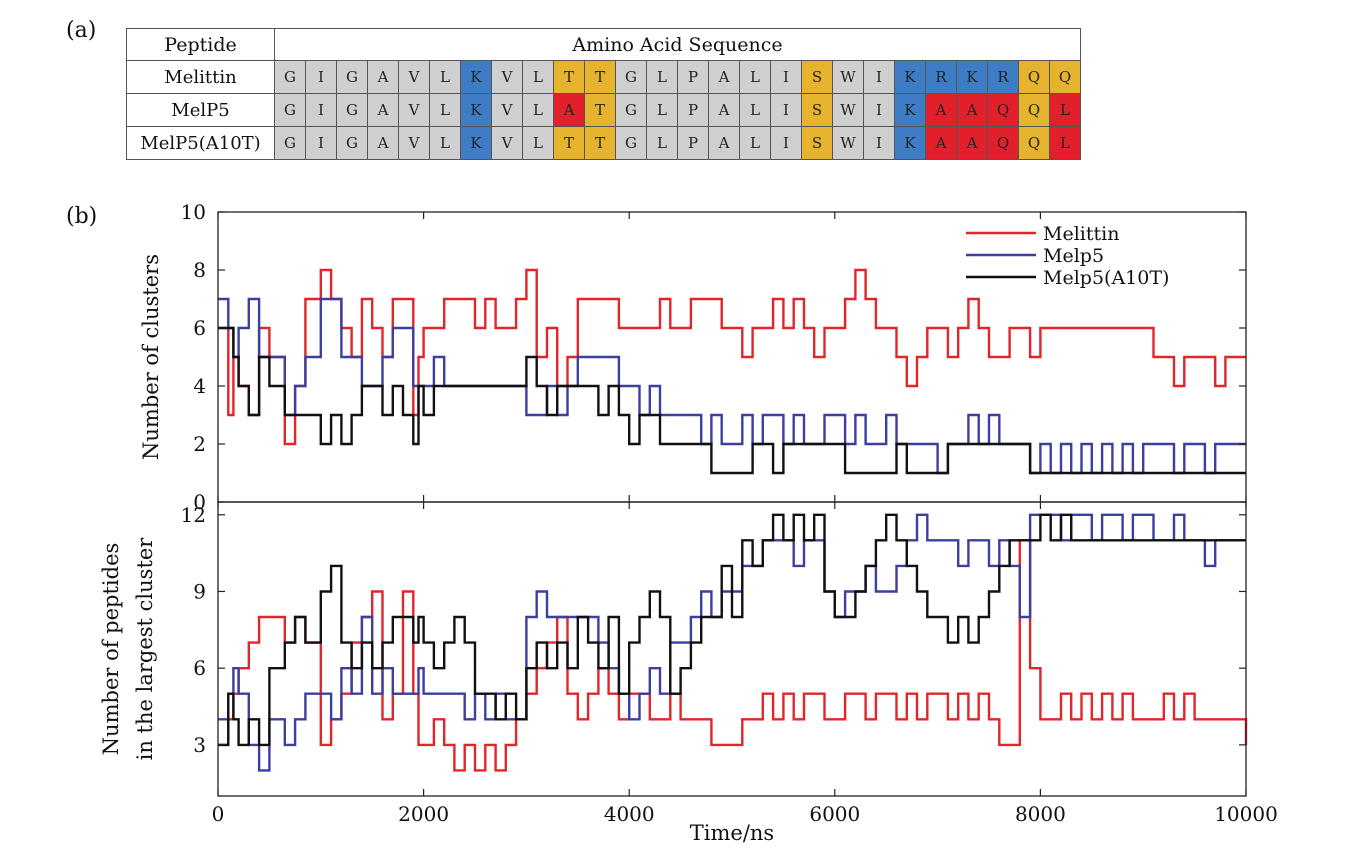 The image size is (1346, 856). Describe the element at coordinates (151, 357) in the screenshot. I see `y-axis-label: Number of clusters` at that location.